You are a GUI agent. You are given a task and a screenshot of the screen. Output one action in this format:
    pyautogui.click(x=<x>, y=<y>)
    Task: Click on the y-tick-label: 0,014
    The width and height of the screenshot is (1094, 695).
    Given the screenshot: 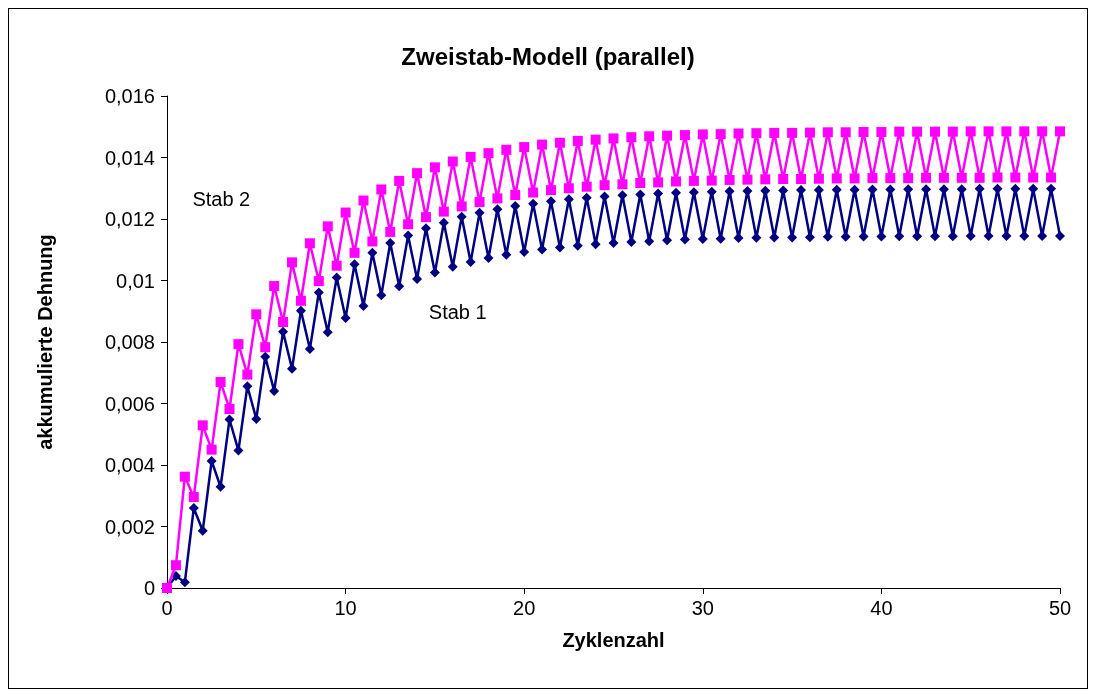 What is the action you would take?
    pyautogui.click(x=129, y=157)
    